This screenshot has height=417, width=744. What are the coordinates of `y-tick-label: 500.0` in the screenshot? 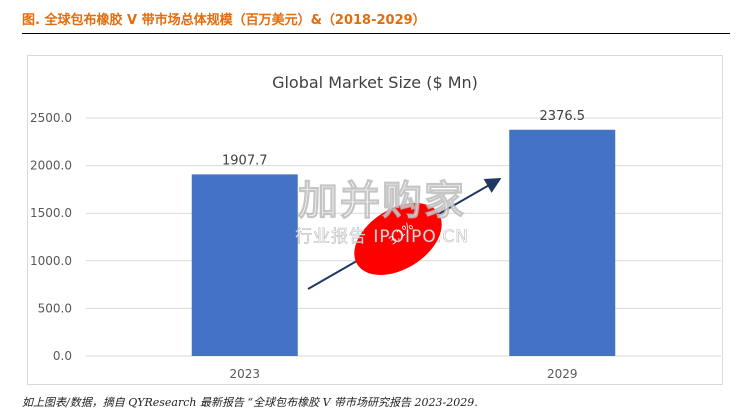 It's located at (55, 308).